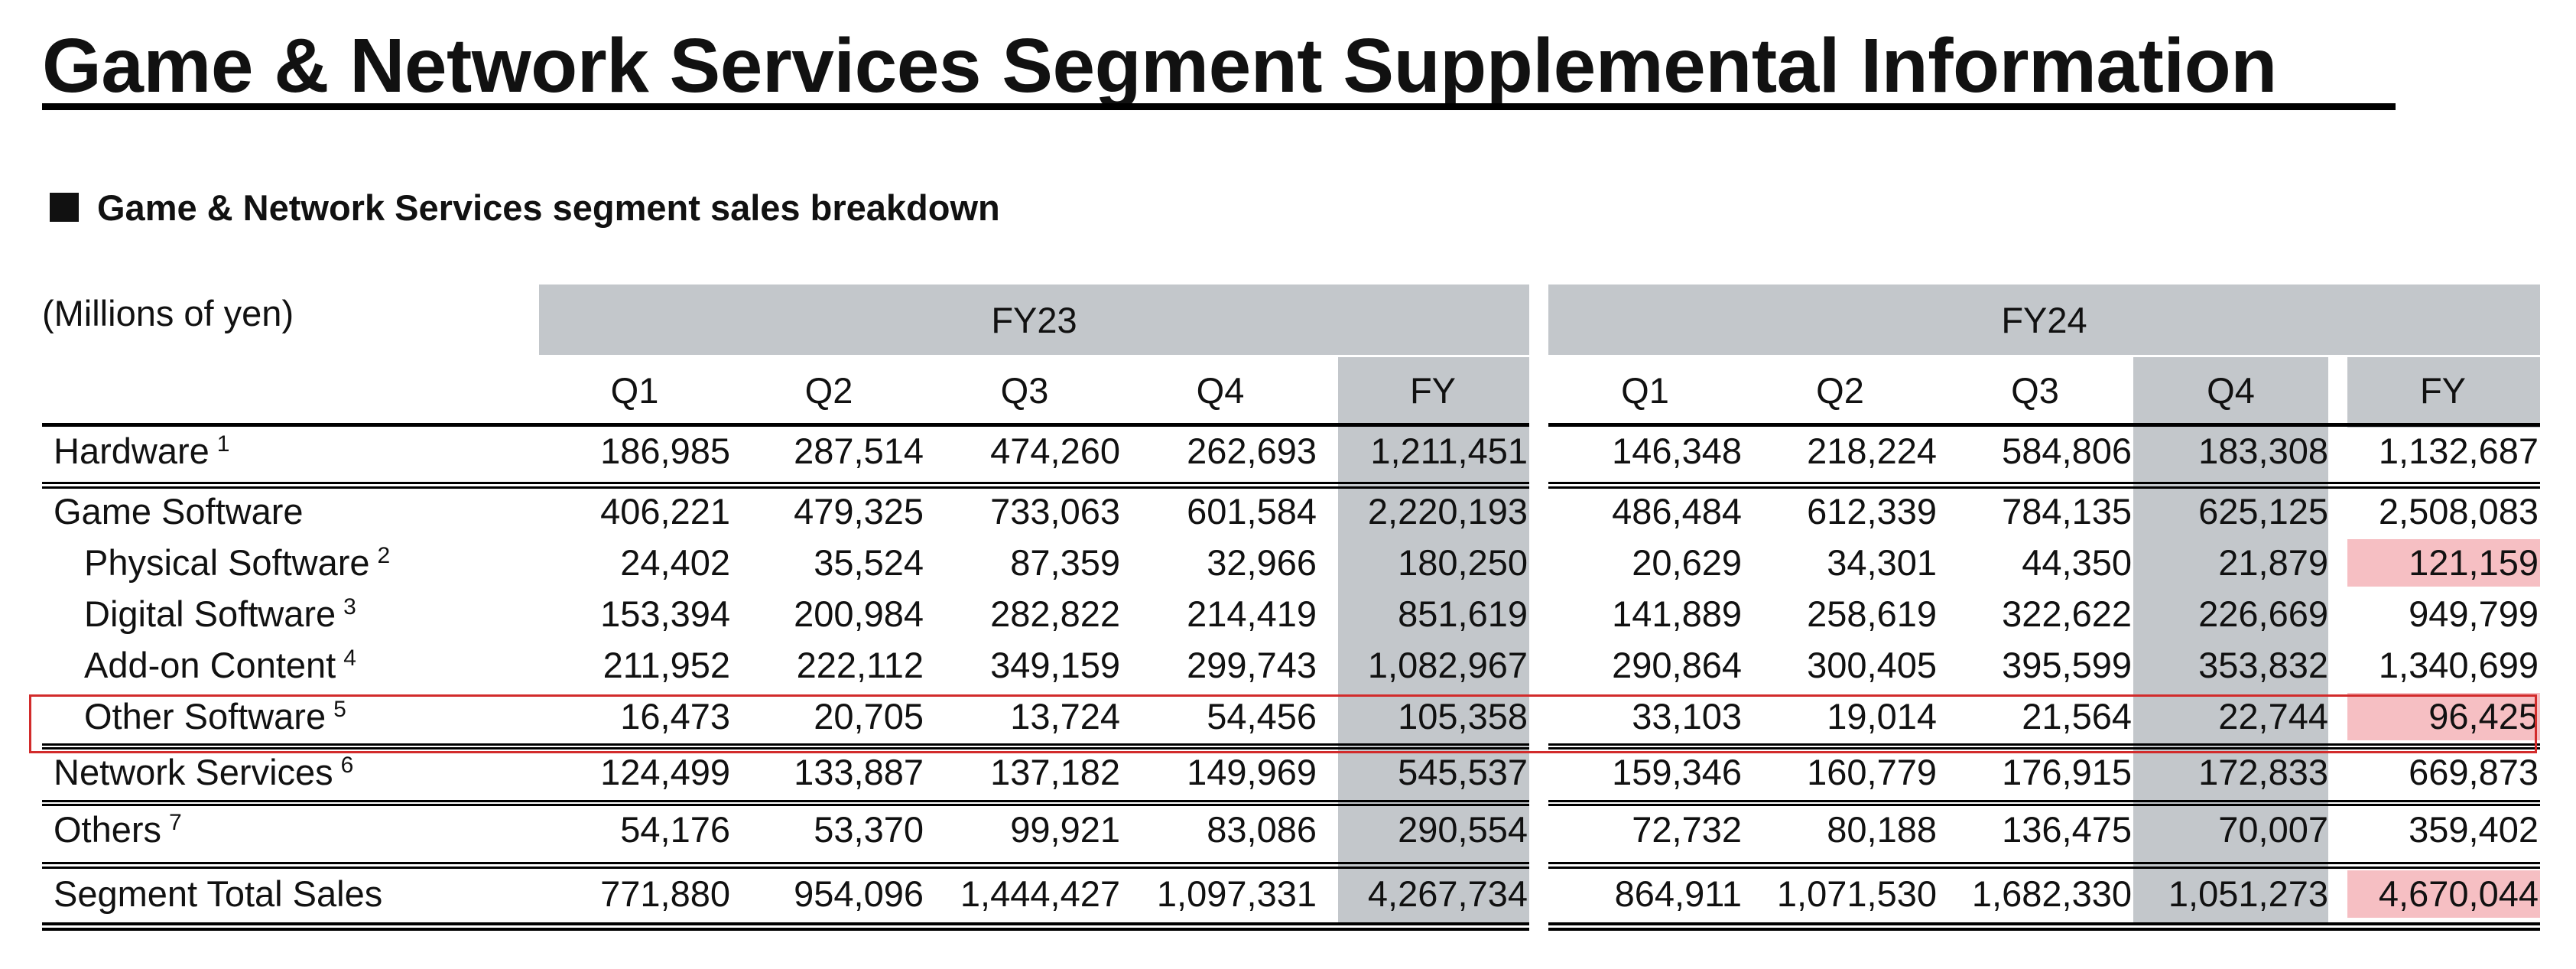  Describe the element at coordinates (1882, 829) in the screenshot. I see `table-cell: 80,188` at that location.